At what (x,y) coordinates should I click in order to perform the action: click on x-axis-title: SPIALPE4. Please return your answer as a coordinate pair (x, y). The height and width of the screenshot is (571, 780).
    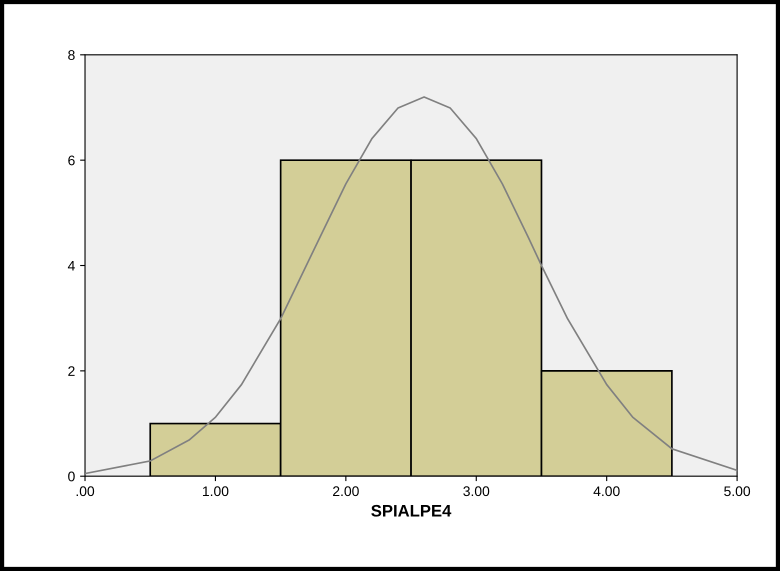
    Looking at the image, I should click on (411, 510).